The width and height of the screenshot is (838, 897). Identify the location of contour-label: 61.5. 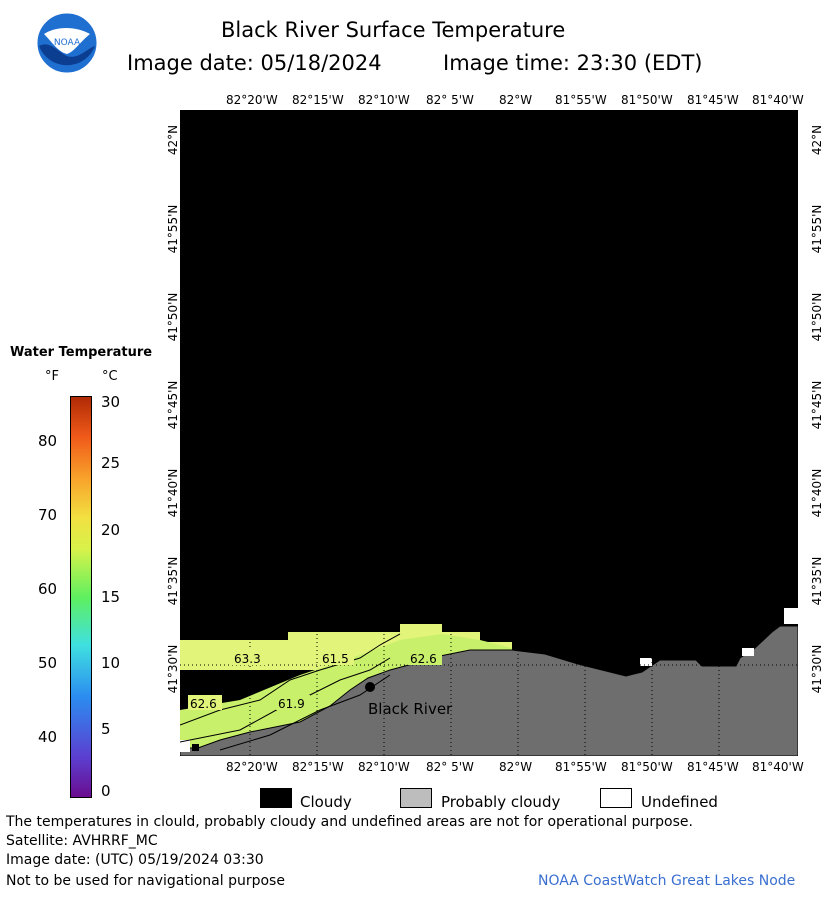
(335, 659).